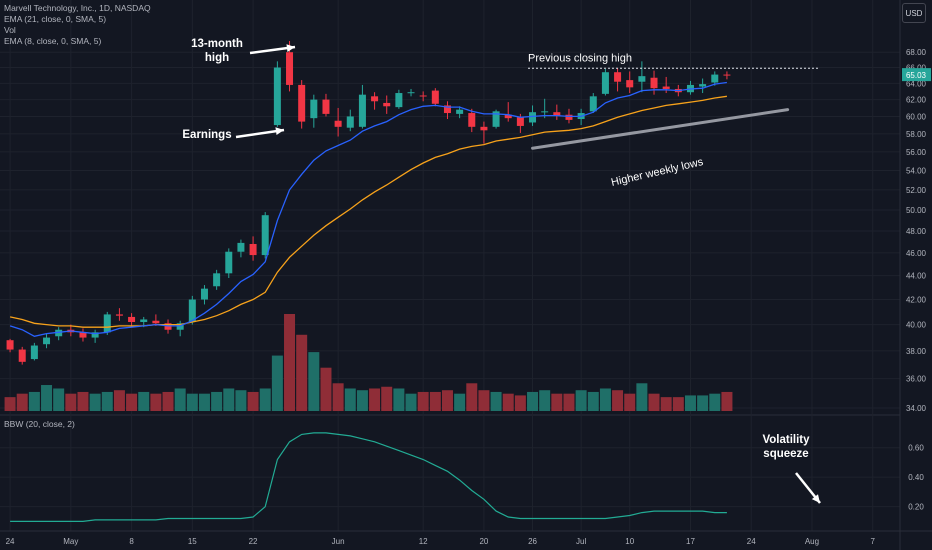 Image resolution: width=932 pixels, height=550 pixels. What do you see at coordinates (916, 448) in the screenshot?
I see `bbw-tick-label: 0.60` at bounding box center [916, 448].